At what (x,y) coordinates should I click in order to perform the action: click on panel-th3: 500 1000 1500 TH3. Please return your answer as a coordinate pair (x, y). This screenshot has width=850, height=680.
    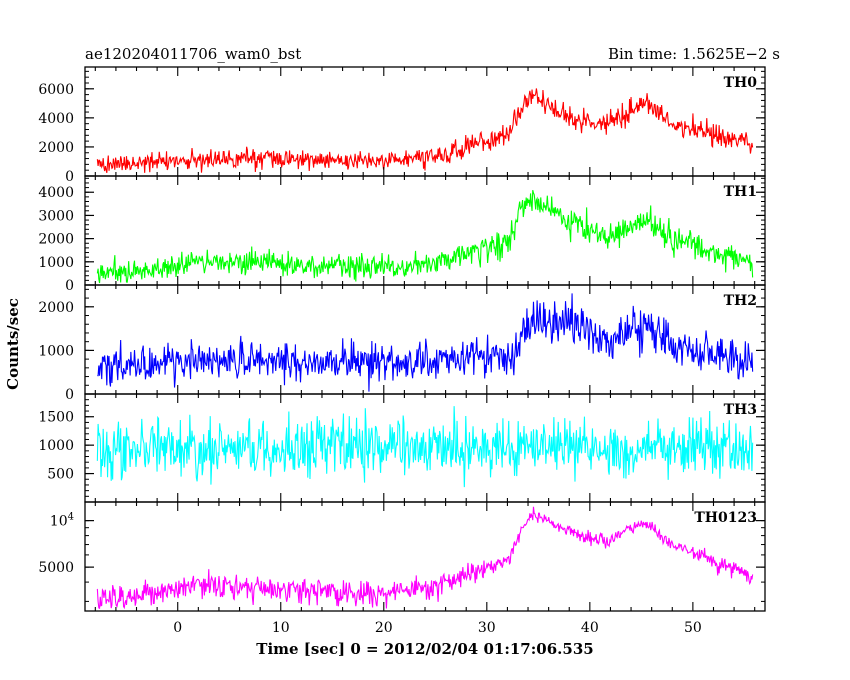
    Looking at the image, I should click on (402, 448).